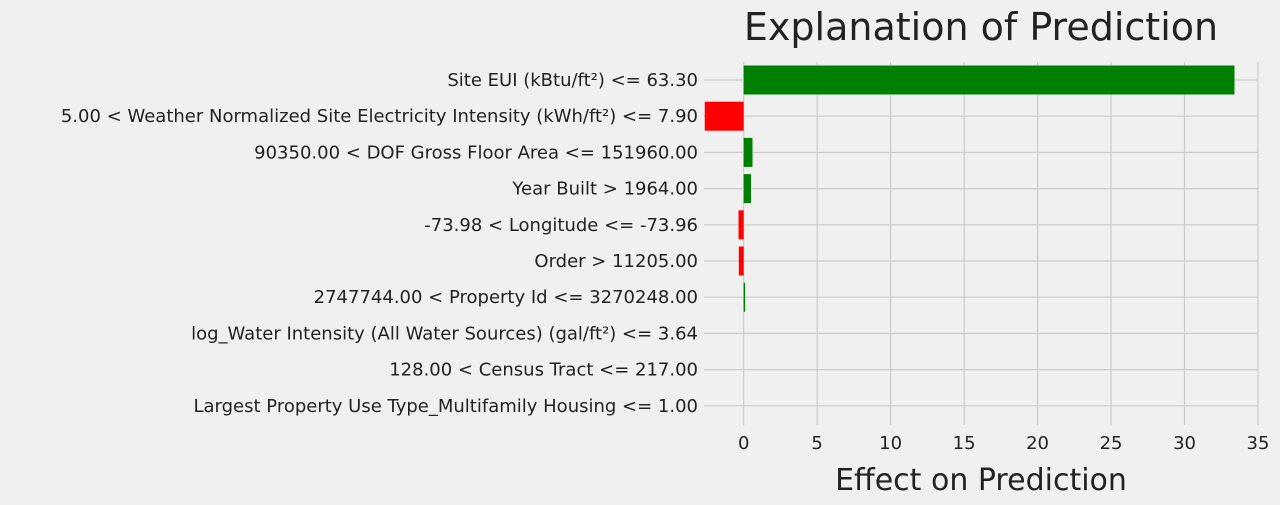 Image resolution: width=1280 pixels, height=505 pixels. Describe the element at coordinates (506, 297) in the screenshot. I see `category-label: 2747744.00 < Property Id <= 3270248.00` at that location.